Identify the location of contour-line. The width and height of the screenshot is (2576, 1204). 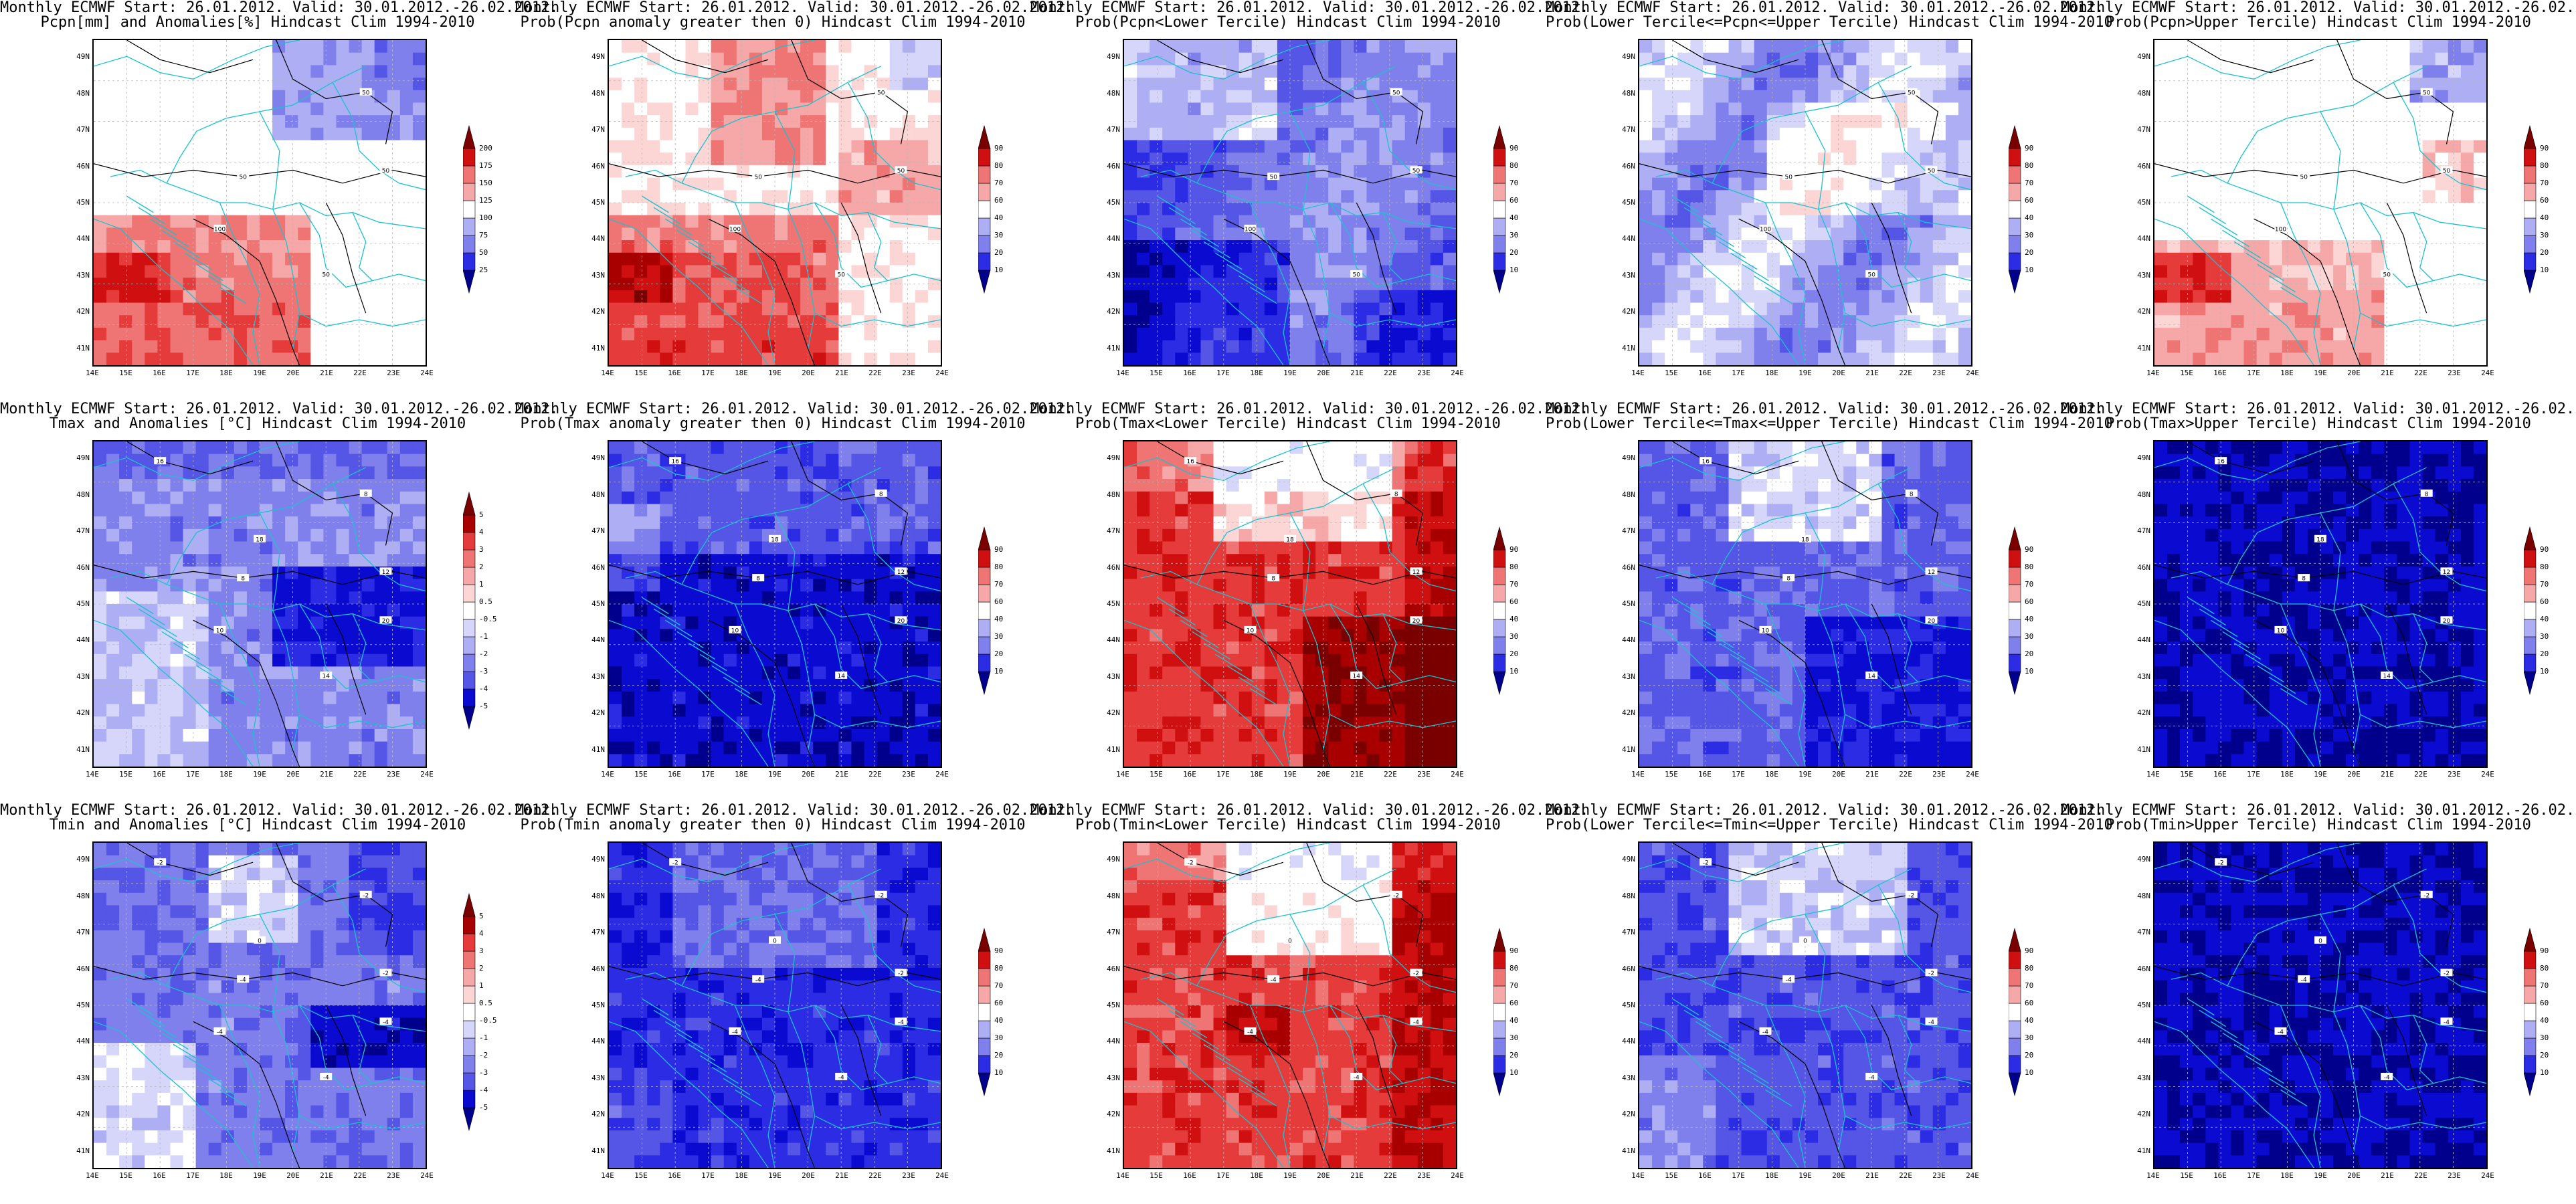
(861, 258).